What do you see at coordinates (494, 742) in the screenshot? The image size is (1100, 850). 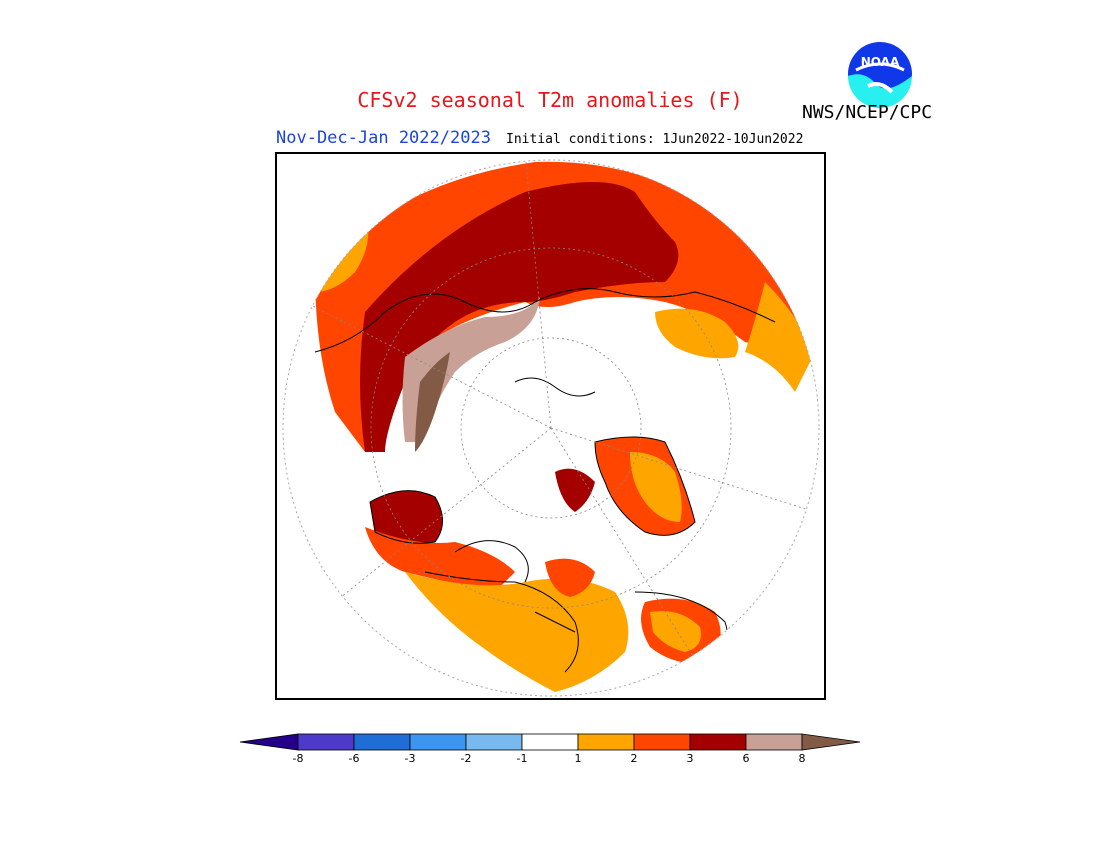 I see `legend-bin-neg2-neg1` at bounding box center [494, 742].